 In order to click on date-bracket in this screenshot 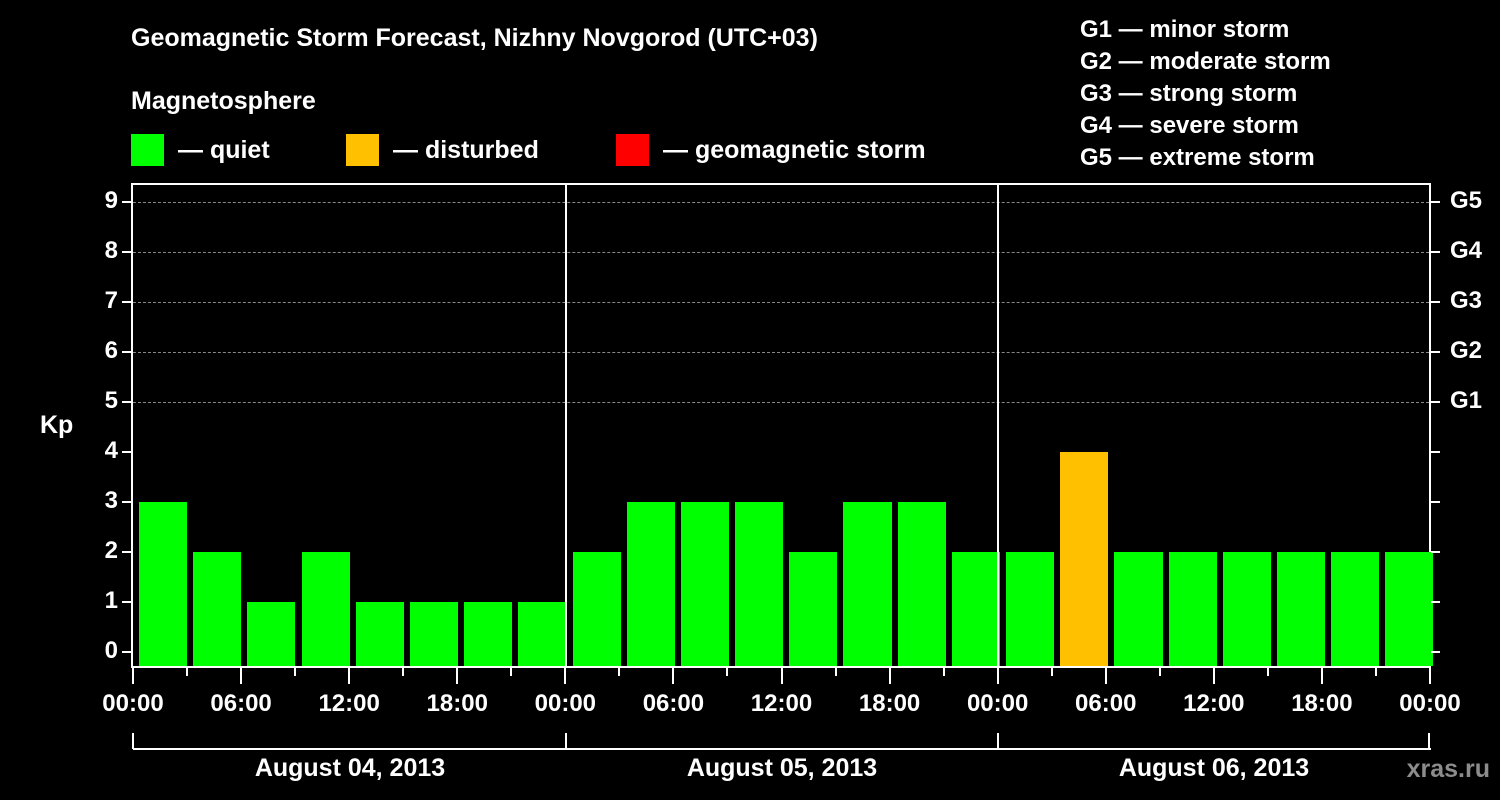, I will do `click(782, 749)`.